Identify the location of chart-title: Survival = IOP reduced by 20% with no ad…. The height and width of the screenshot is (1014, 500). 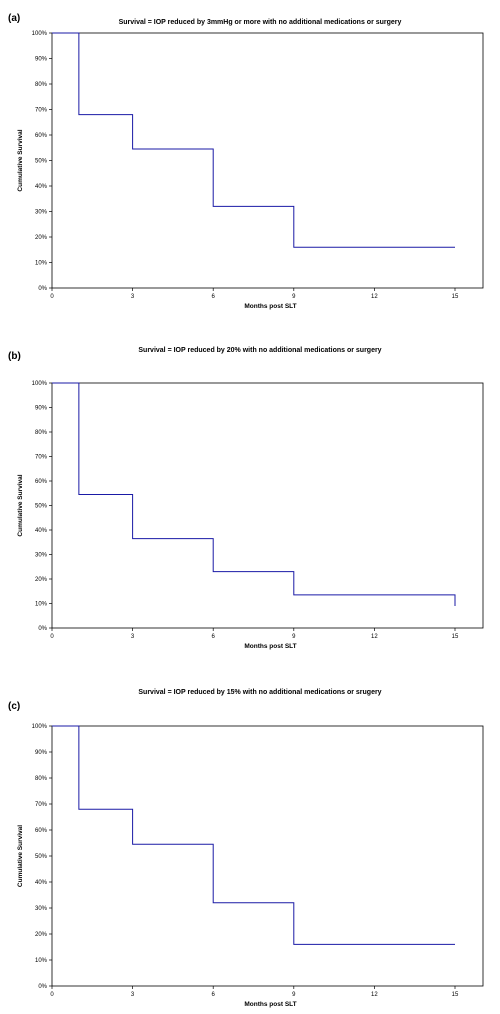
(260, 350).